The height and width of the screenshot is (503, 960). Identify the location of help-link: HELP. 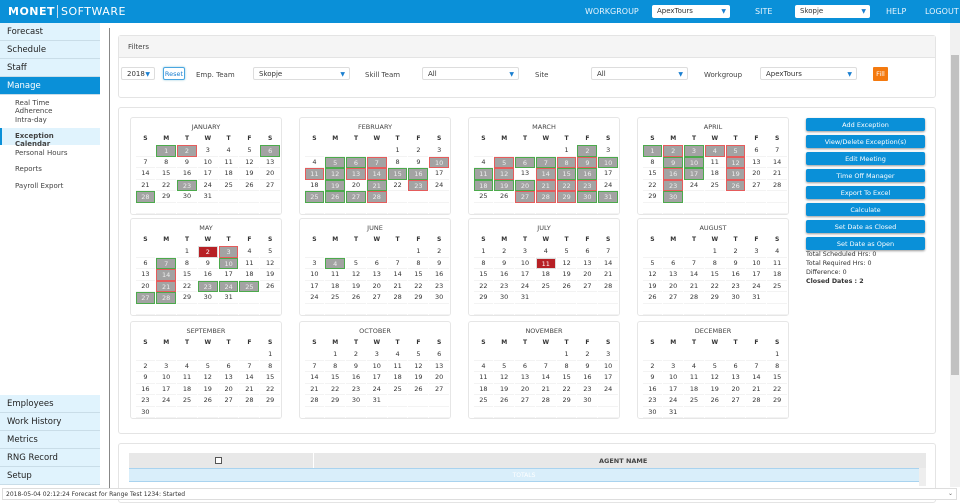
(896, 11).